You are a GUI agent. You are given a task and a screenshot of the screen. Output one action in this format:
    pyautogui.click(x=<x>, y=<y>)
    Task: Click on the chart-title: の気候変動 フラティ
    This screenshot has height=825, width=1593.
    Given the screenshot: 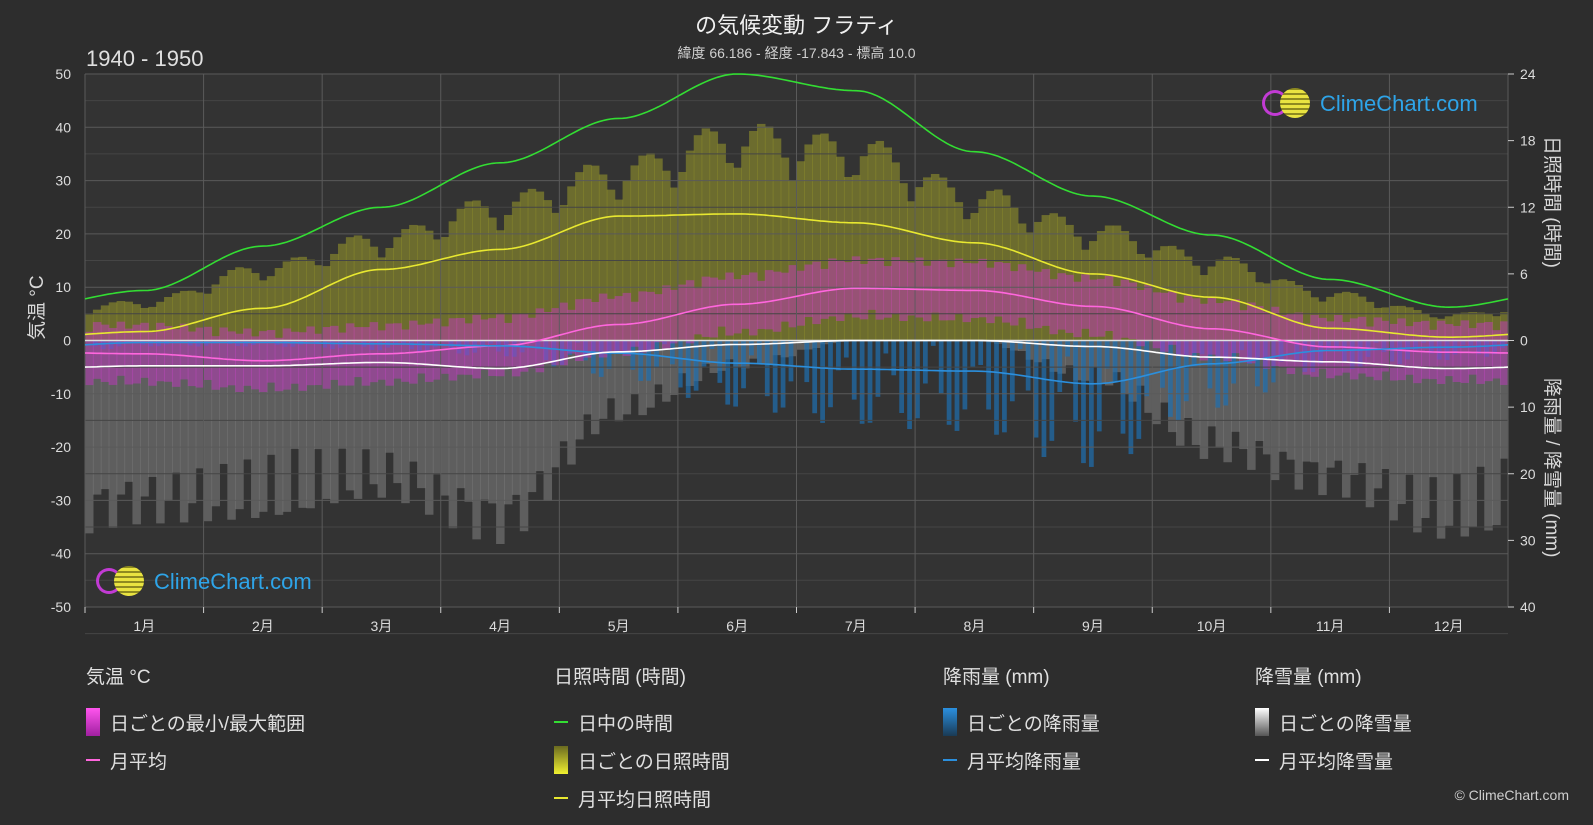 What is the action you would take?
    pyautogui.click(x=796, y=25)
    